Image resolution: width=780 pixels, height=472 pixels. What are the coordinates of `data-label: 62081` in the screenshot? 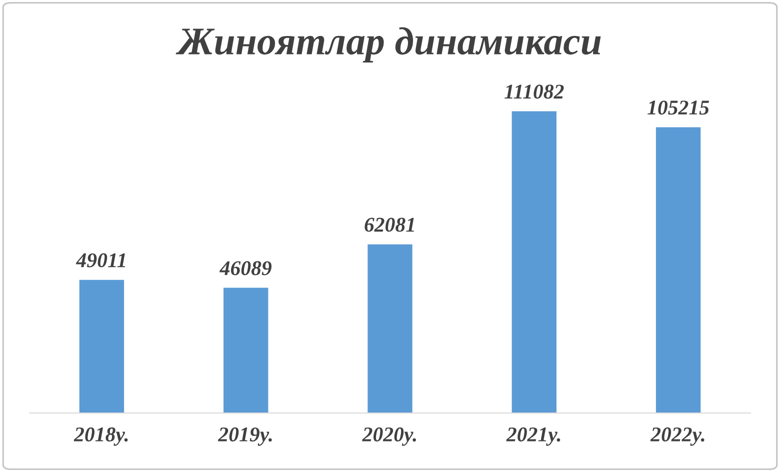 It's located at (389, 225).